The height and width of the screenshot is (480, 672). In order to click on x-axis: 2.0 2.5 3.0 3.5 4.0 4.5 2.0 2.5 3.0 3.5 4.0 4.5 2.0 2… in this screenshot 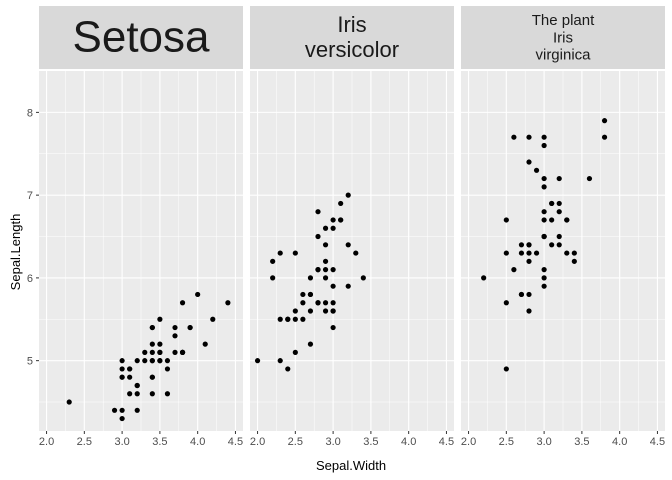, I will do `click(352, 439)`.